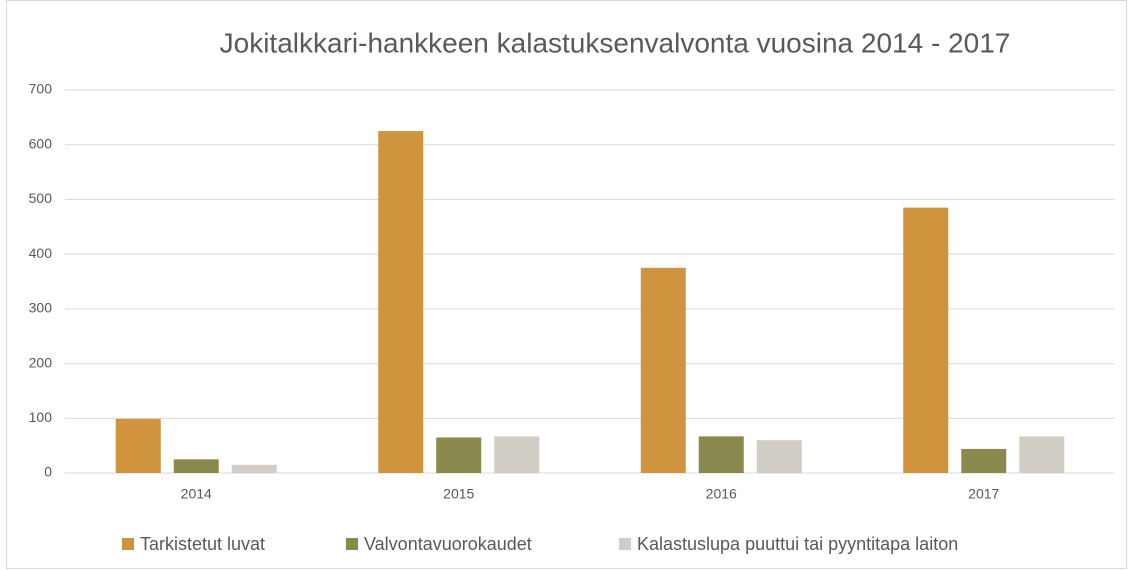 This screenshot has height=570, width=1133. What do you see at coordinates (983, 494) in the screenshot?
I see `x-tick-label: 2017` at bounding box center [983, 494].